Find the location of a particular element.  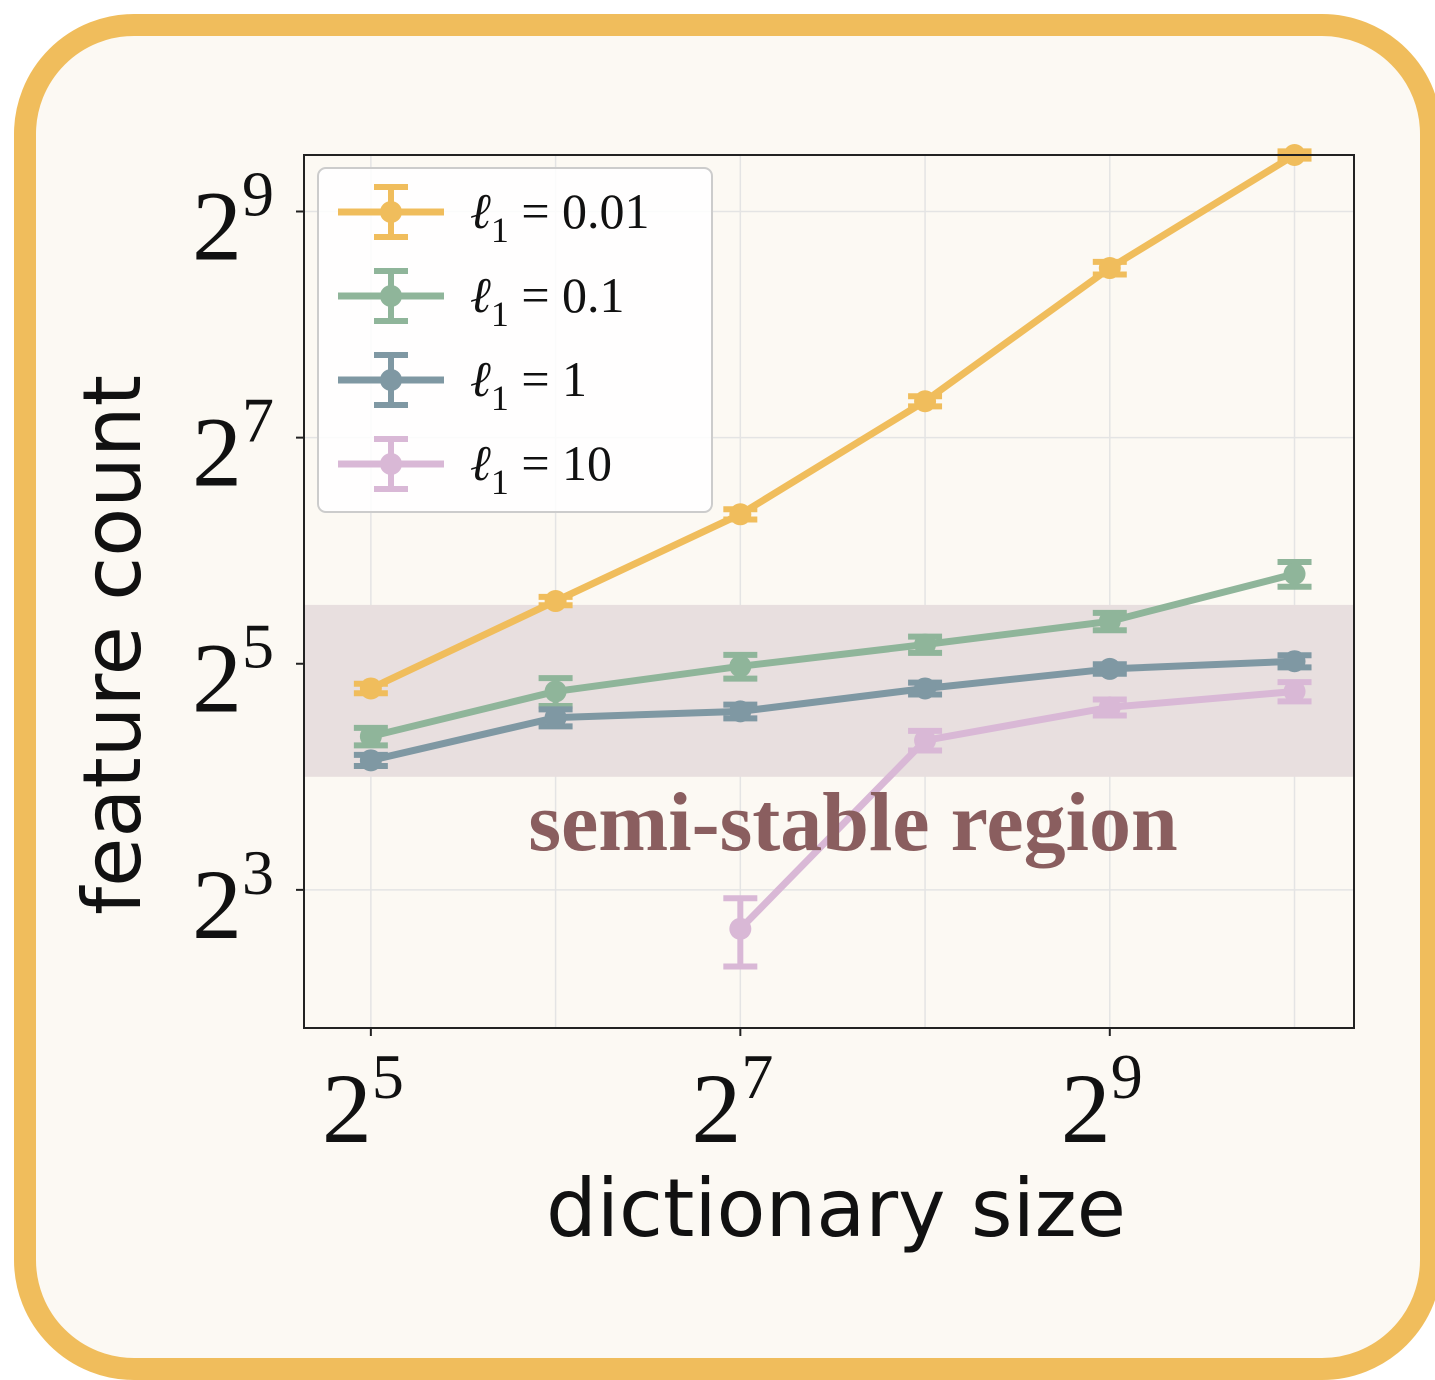

legend-label: ℓ1 = 0.1 is located at coordinates (547, 300).